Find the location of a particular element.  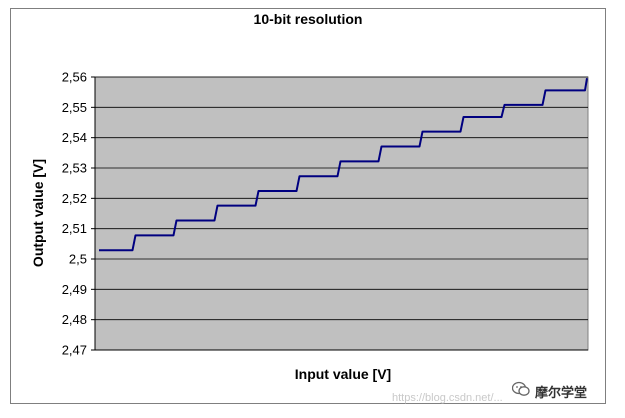

y-tick-label: 2,51 is located at coordinates (74, 228).